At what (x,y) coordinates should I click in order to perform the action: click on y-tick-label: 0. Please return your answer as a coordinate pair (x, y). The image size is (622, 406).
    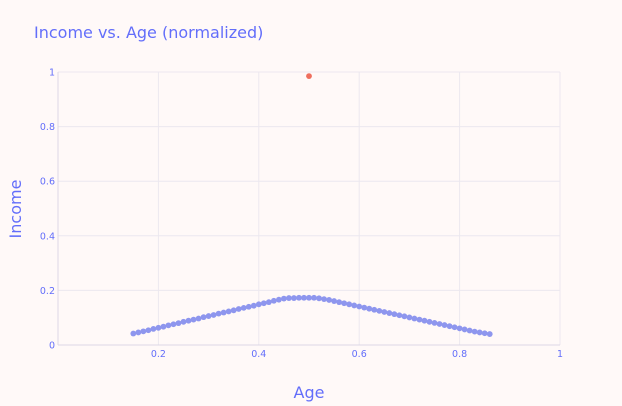
    Looking at the image, I should click on (52, 346).